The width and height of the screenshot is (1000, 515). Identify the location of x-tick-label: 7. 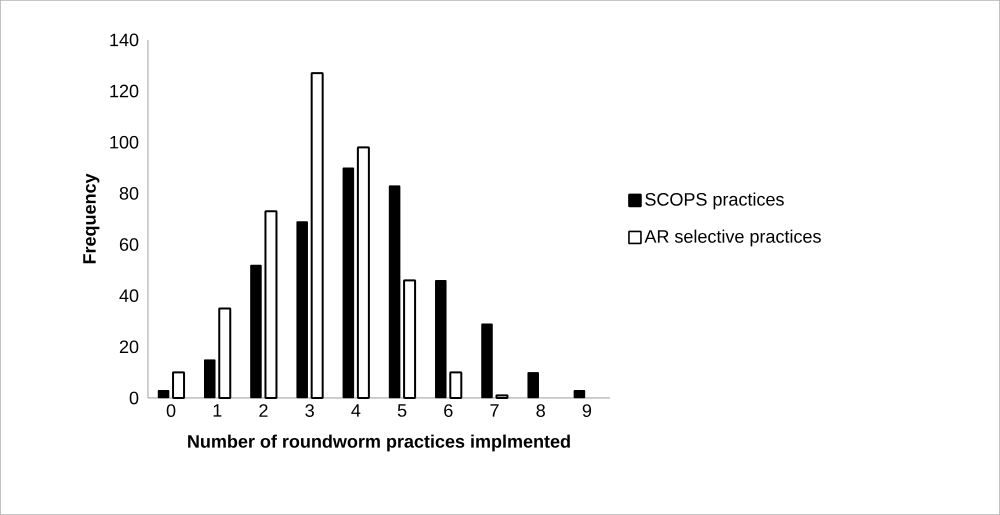
(494, 410).